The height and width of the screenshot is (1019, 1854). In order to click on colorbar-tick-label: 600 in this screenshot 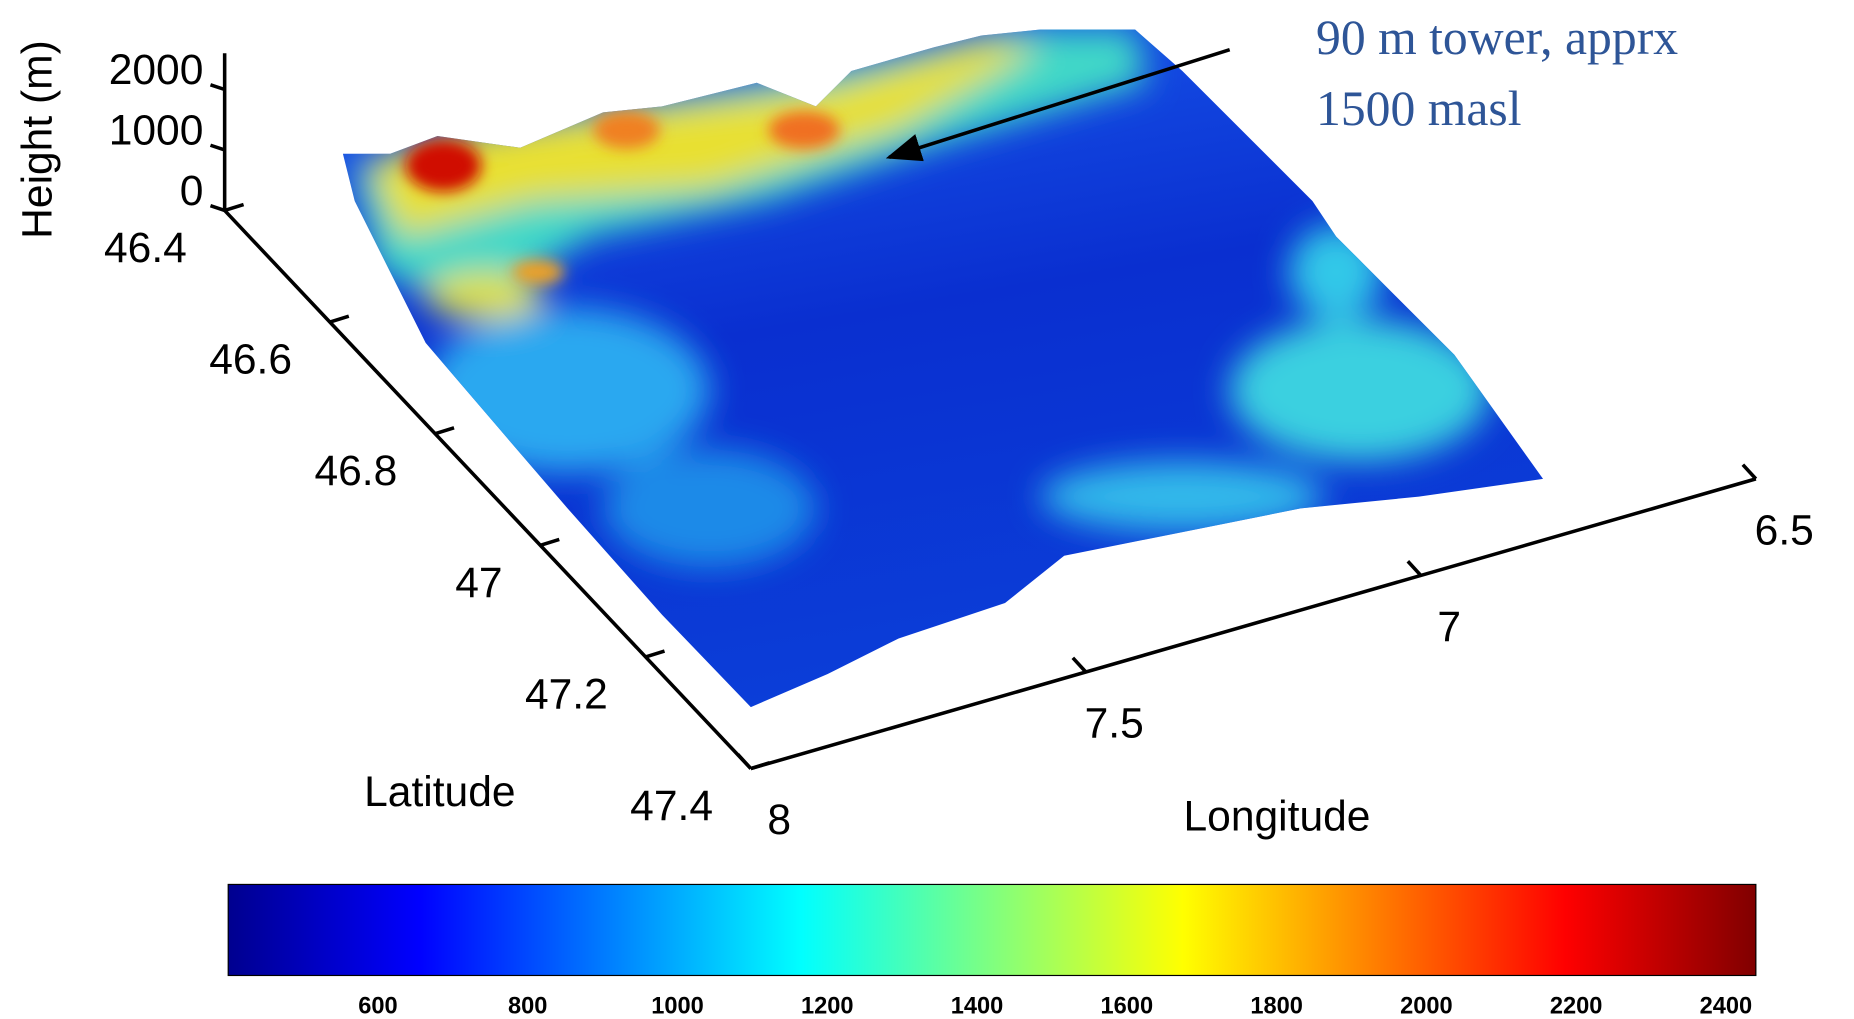, I will do `click(377, 1006)`.